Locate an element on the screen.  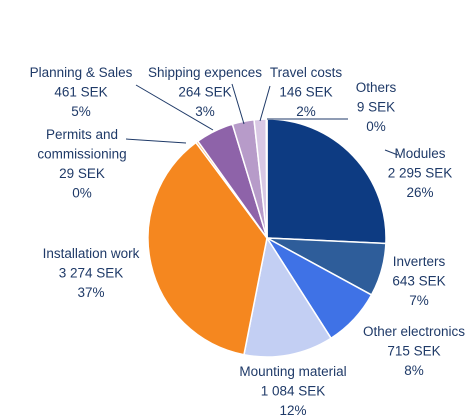
slice-label-travel-costs: Travel costs 146 SEK 2% is located at coordinates (306, 92).